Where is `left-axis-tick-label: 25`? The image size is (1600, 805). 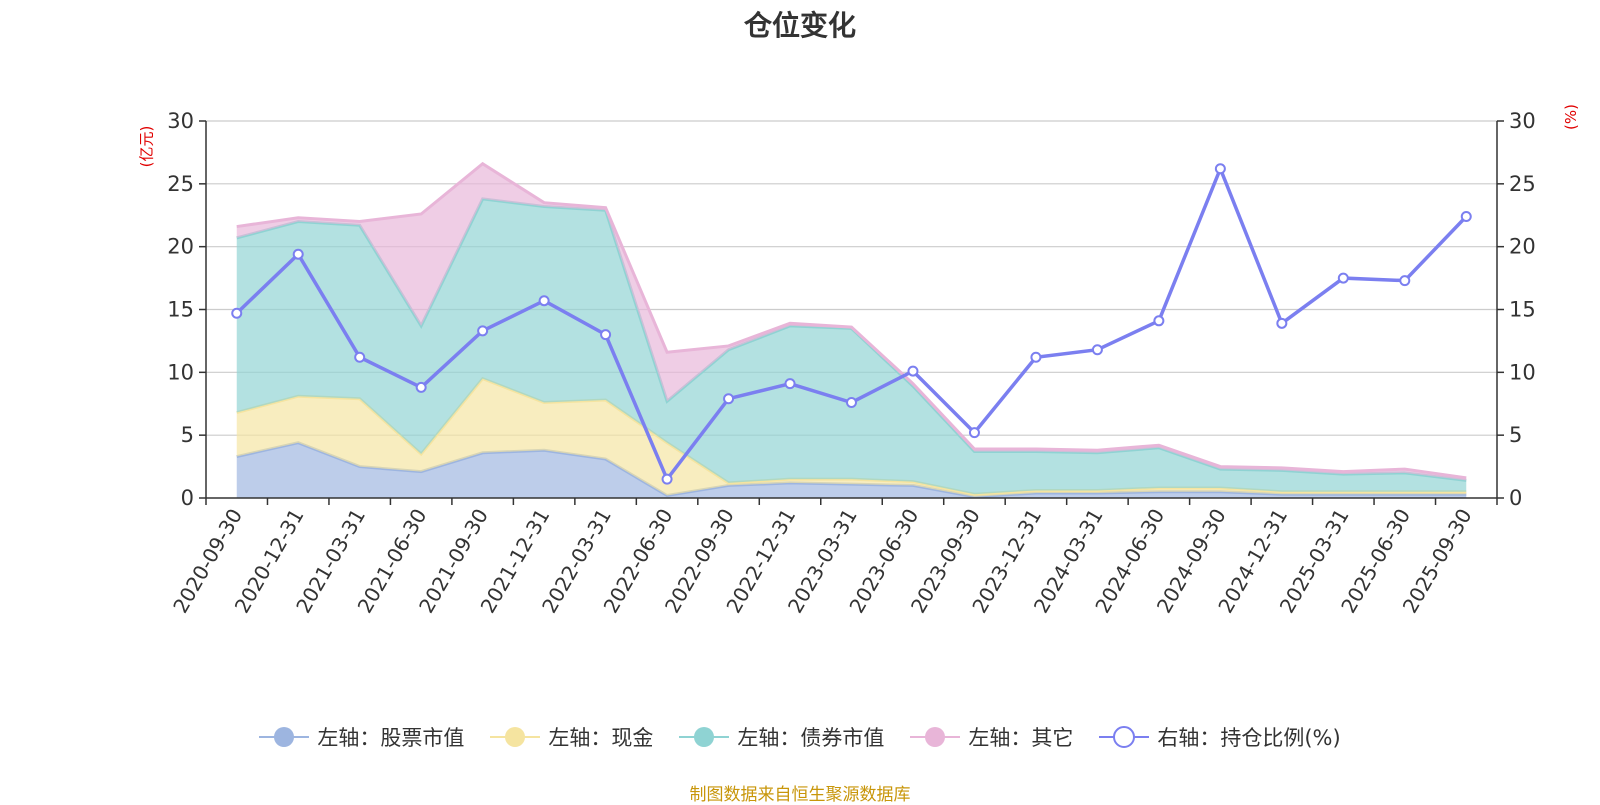 left-axis-tick-label: 25 is located at coordinates (180, 184).